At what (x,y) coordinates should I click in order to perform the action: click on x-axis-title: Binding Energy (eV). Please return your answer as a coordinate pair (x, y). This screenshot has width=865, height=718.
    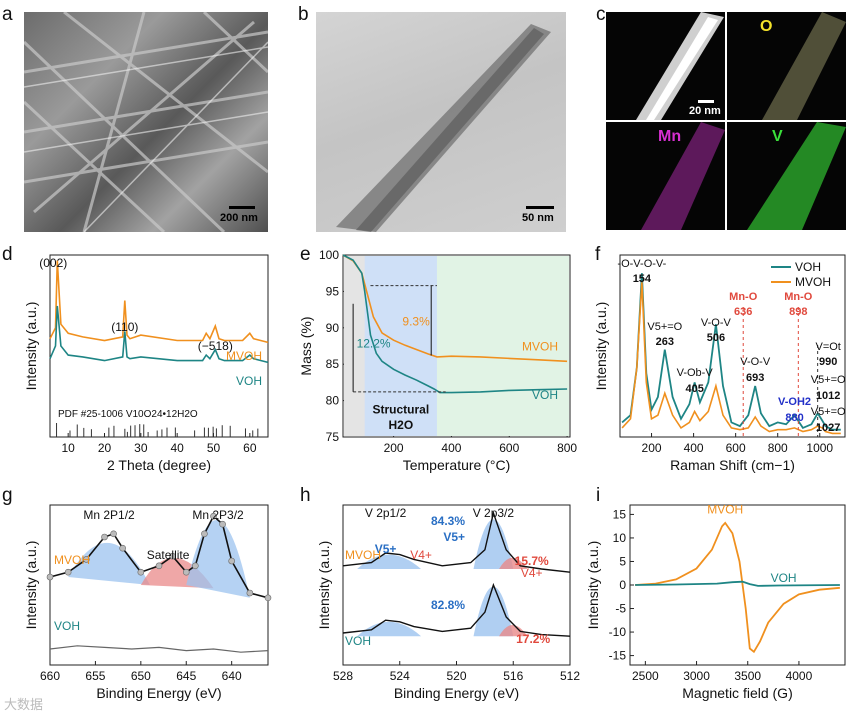
    Looking at the image, I should click on (456, 693).